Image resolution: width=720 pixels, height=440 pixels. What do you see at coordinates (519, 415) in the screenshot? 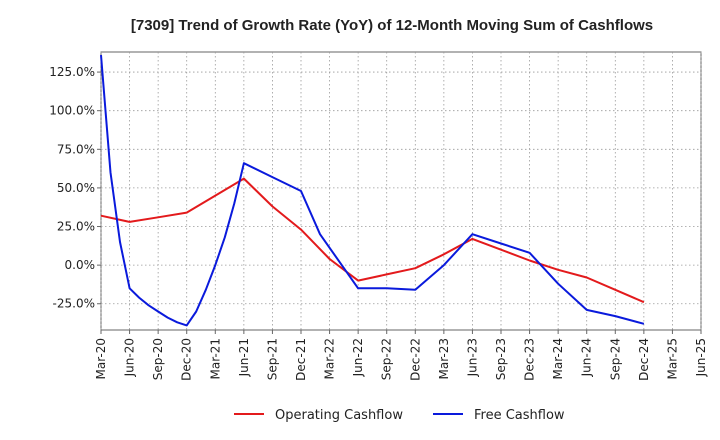
I see `legend-label: Free Cashflow` at bounding box center [519, 415].